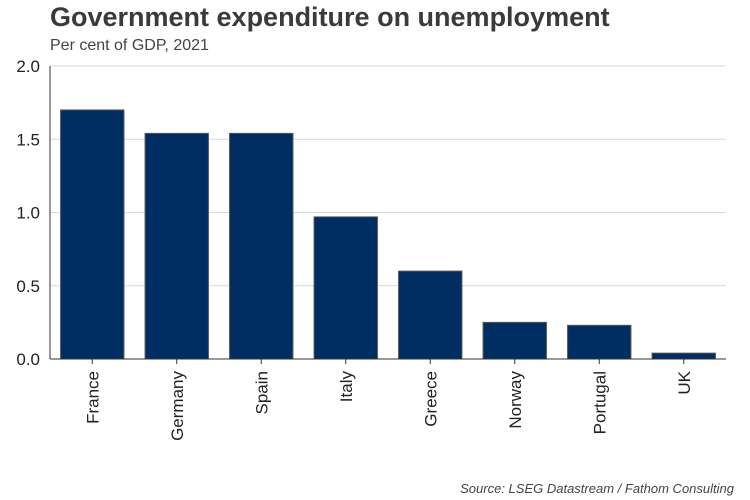  I want to click on chart-title: Government expenditure on unemployment, so click(330, 17).